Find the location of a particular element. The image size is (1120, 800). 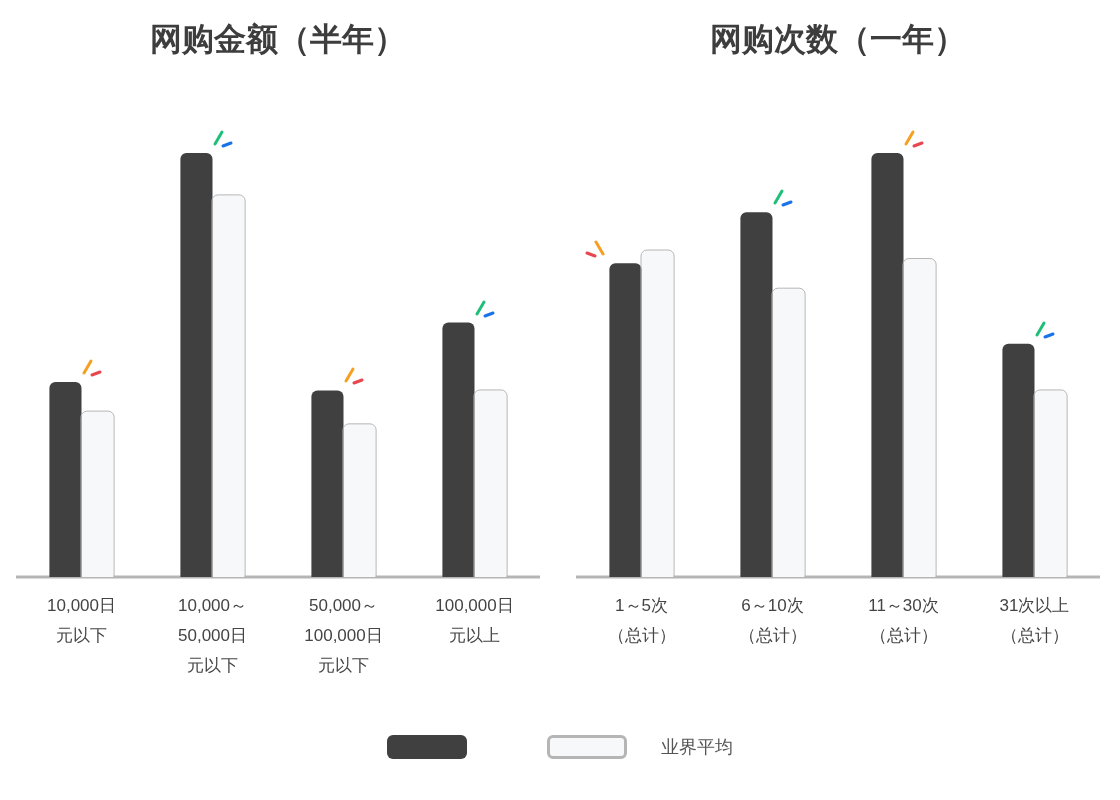

x-tick-label: 1～5次（总计） is located at coordinates (641, 620).